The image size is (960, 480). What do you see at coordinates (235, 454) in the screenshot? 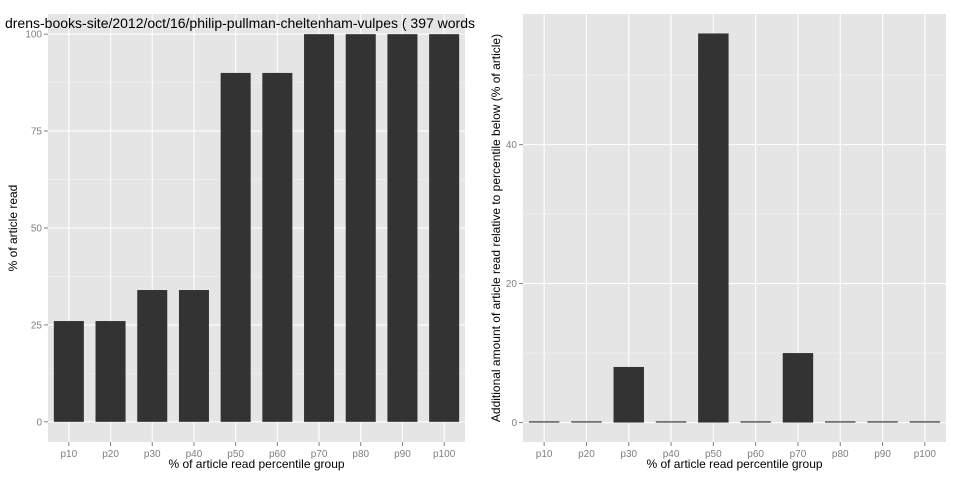
I see `left-x-tick-label: p50` at bounding box center [235, 454].